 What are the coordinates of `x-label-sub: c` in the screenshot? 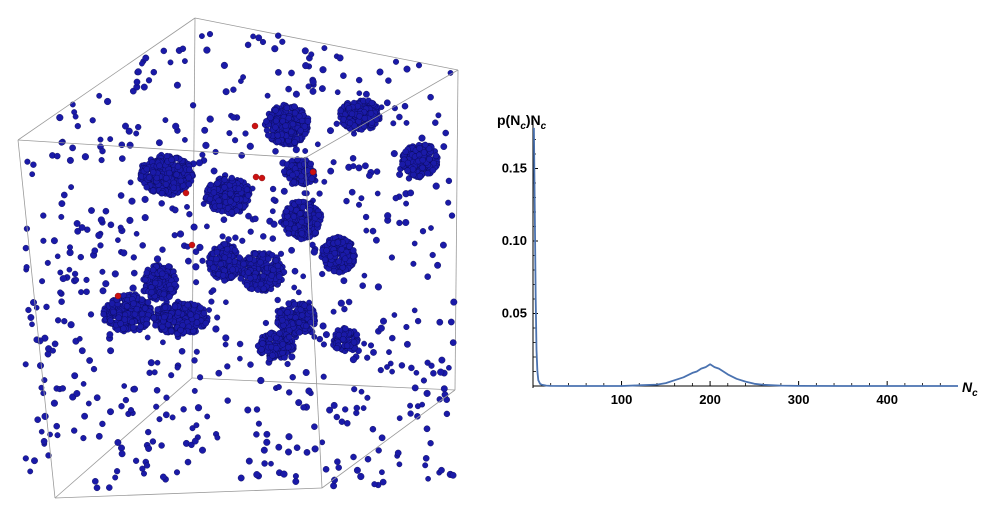 It's located at (975, 393).